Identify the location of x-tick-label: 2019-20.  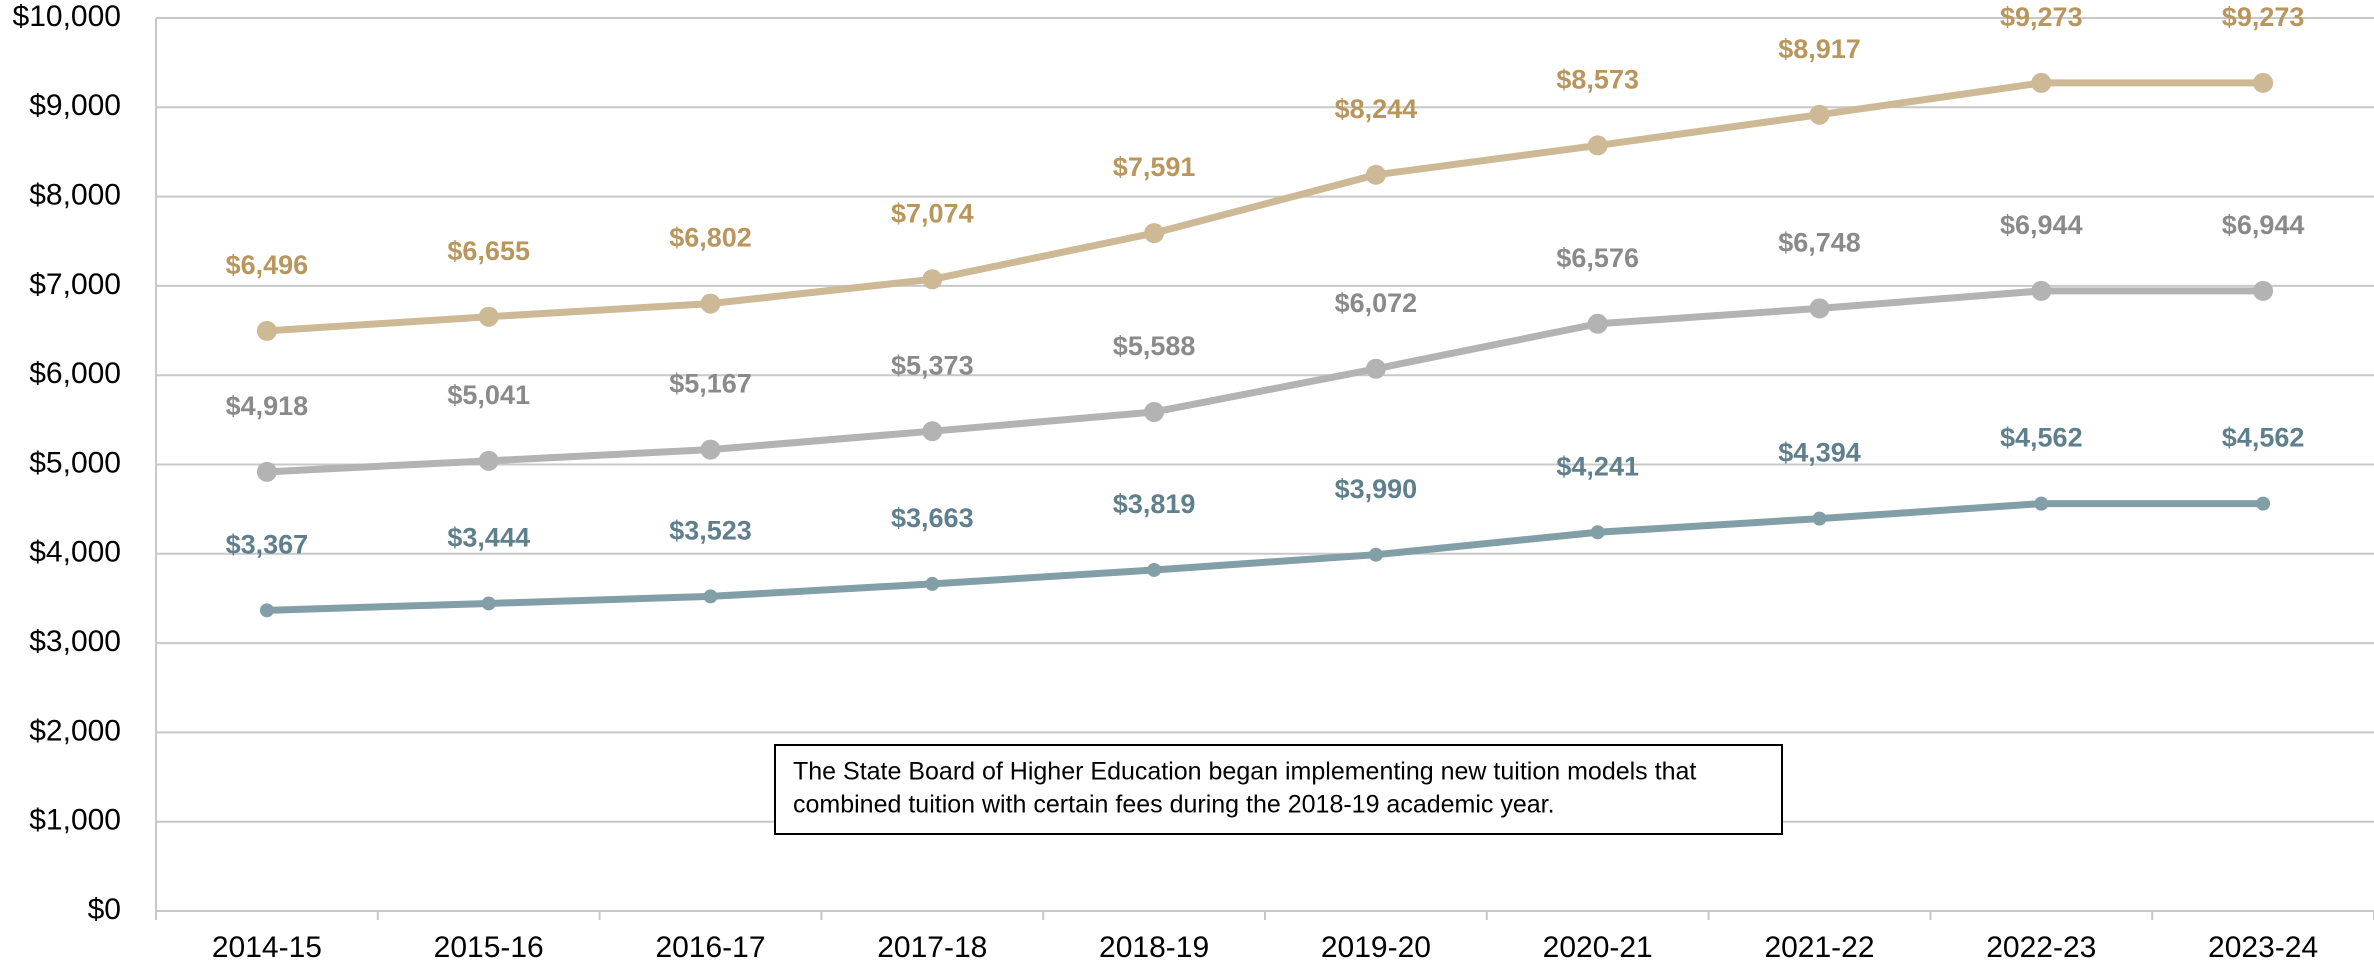
(1376, 947).